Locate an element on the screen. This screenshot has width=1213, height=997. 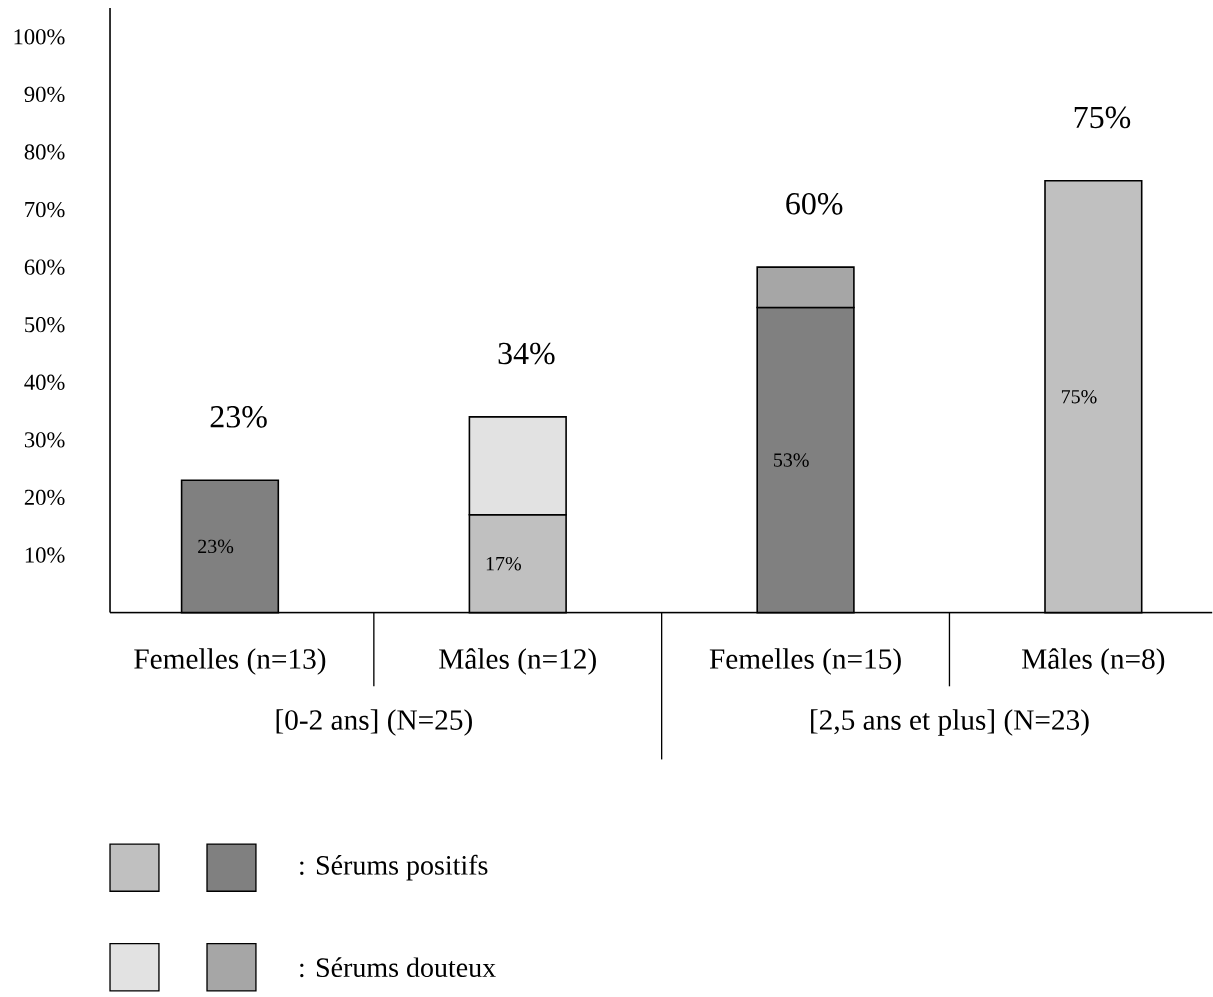
y-tick-label: 90% is located at coordinates (44, 94).